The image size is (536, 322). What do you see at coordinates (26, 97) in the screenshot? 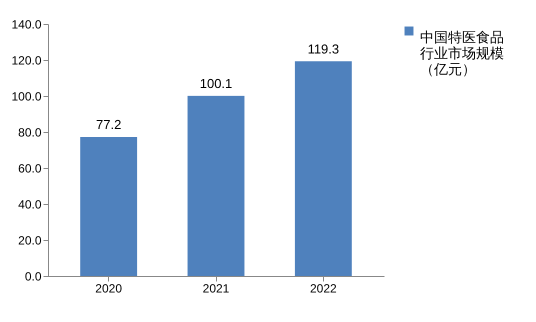
I see `y-tick-label: 100.0` at bounding box center [26, 97].